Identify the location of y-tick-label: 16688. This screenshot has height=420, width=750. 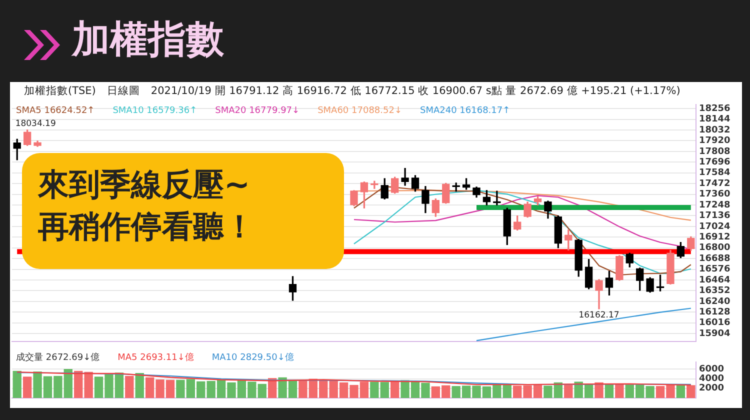
(714, 259).